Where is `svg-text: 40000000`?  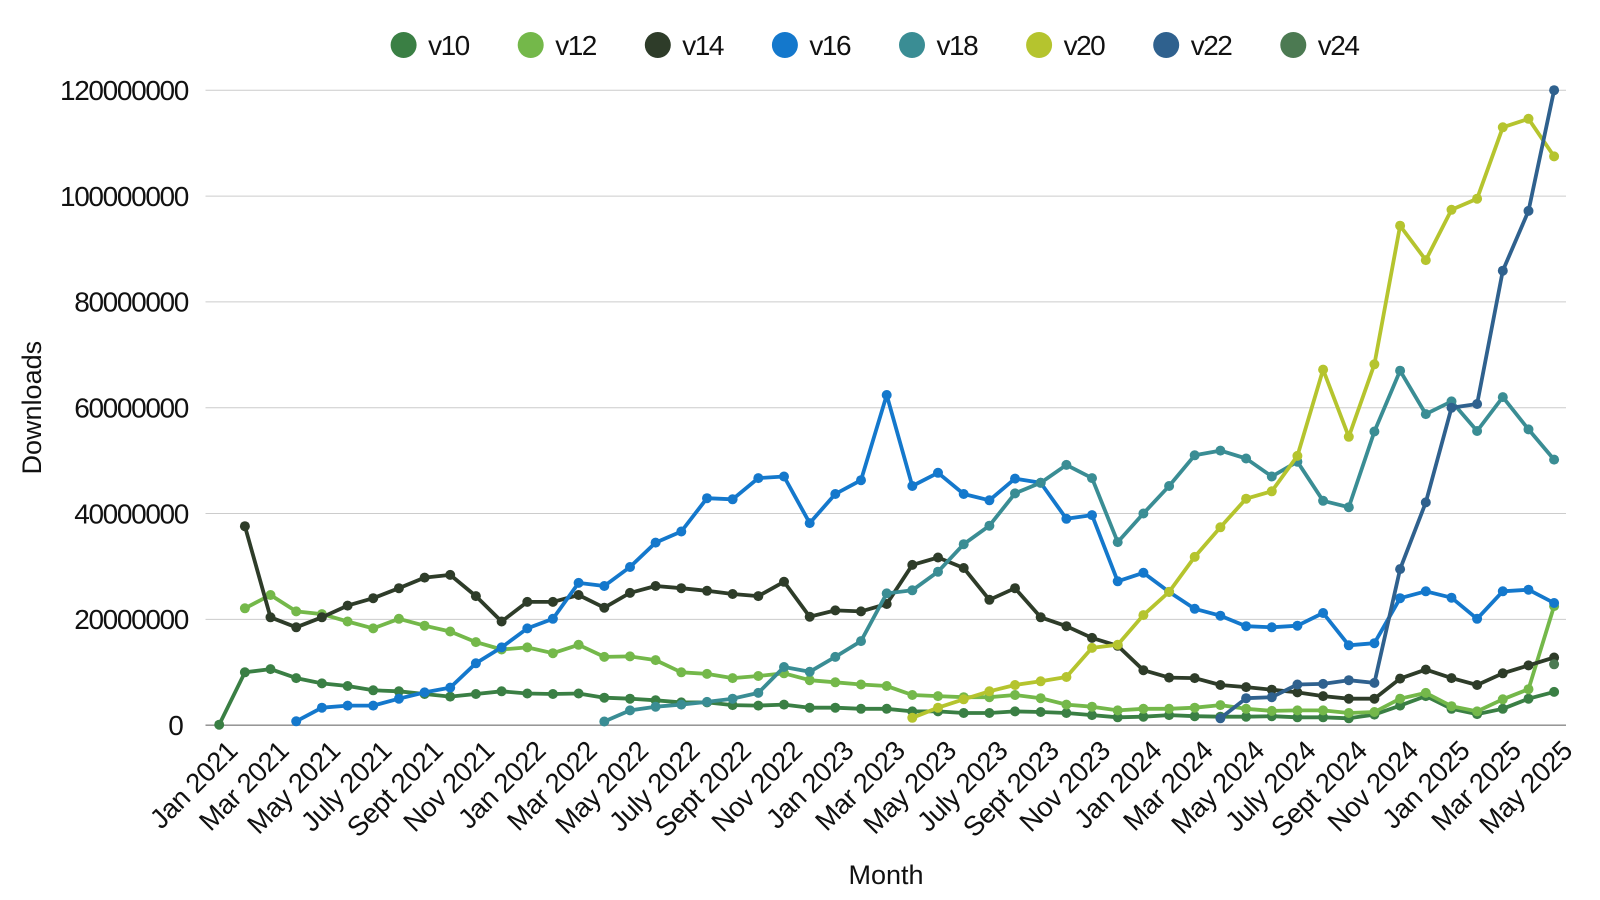 svg-text: 40000000 is located at coordinates (131, 513).